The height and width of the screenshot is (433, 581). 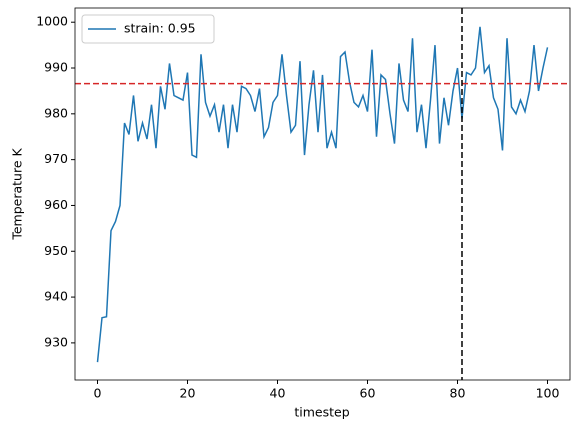 I want to click on legend-box, so click(x=148, y=29).